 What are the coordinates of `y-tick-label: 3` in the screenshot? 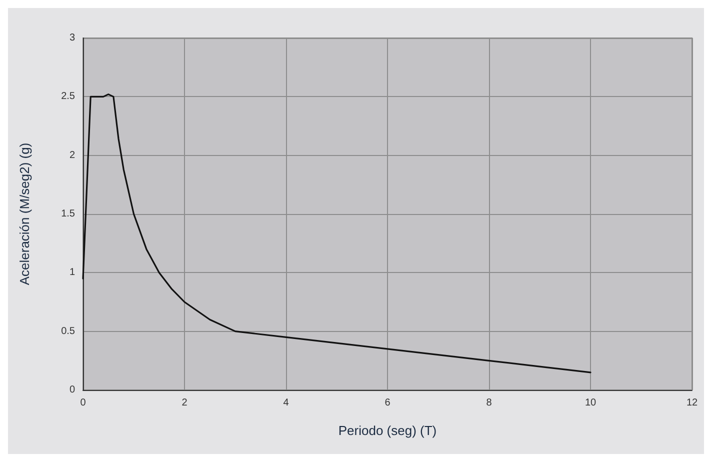 It's located at (72, 38).